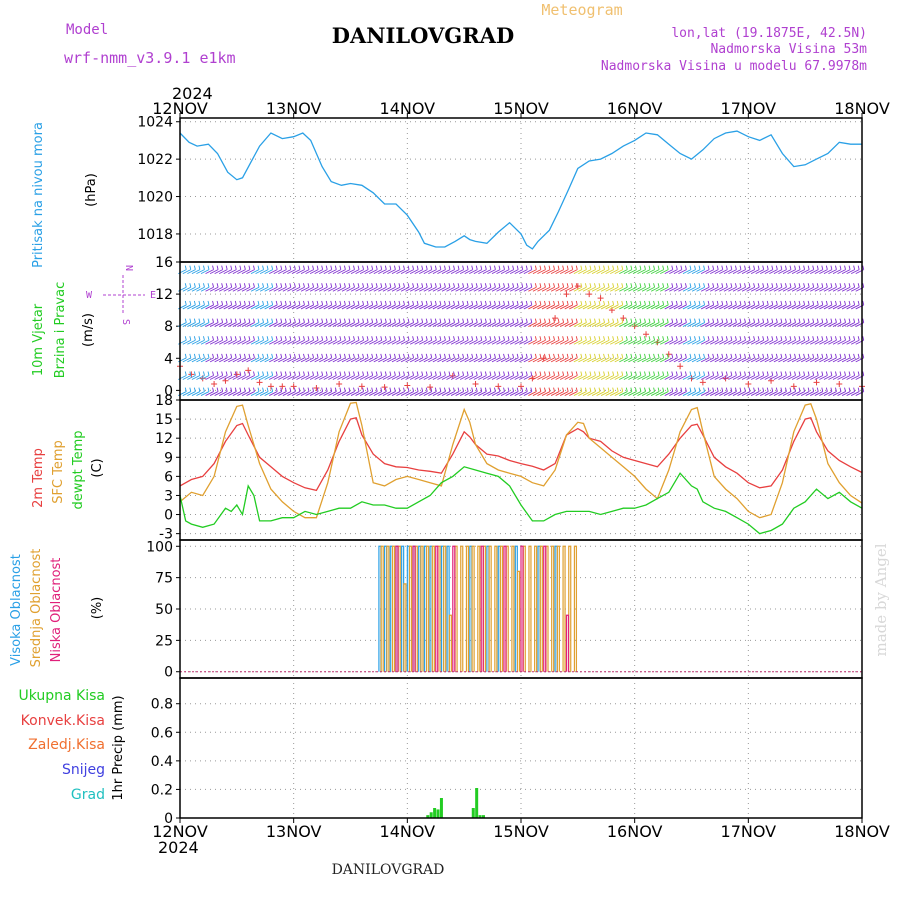 Image resolution: width=900 pixels, height=900 pixels. I want to click on temperature-ytick-label: 6, so click(168, 477).